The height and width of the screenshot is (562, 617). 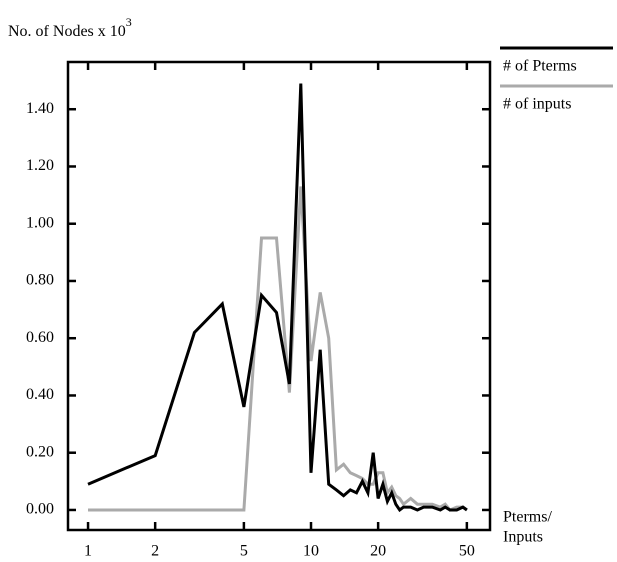 I want to click on x-axis-label: Pterms/, so click(x=527, y=517).